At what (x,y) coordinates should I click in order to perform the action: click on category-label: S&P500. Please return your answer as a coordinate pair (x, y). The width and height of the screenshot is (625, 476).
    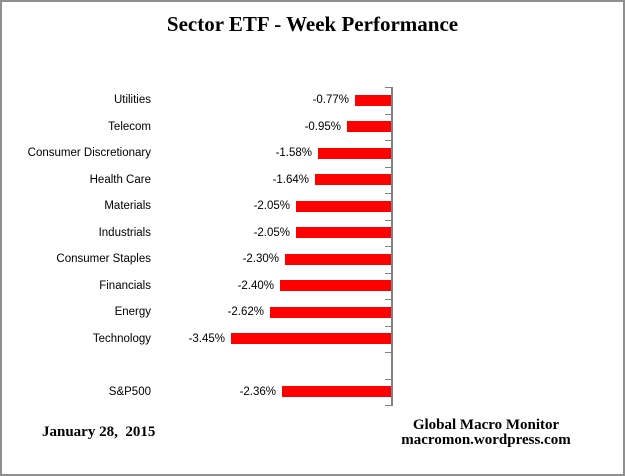
    Looking at the image, I should click on (129, 391).